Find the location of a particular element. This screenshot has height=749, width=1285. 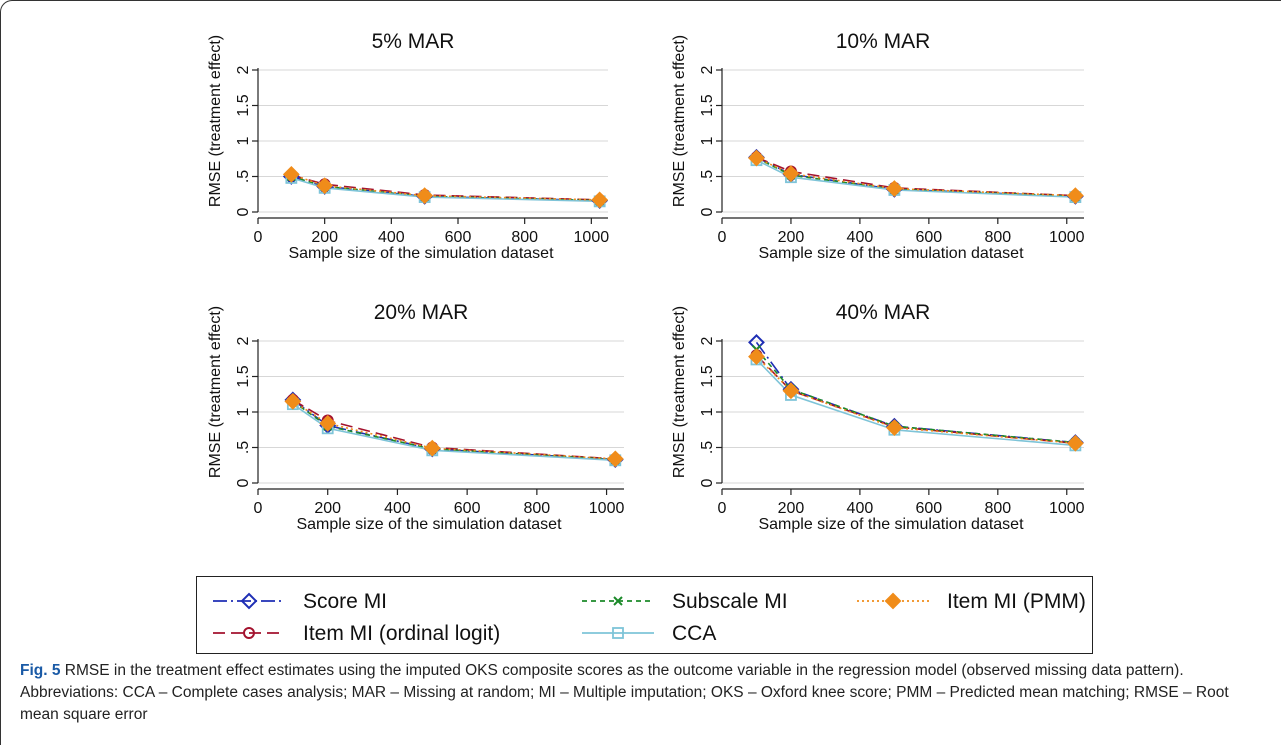

legend-item-item-mi-pmm: Item MI (PMM) is located at coordinates (971, 601).